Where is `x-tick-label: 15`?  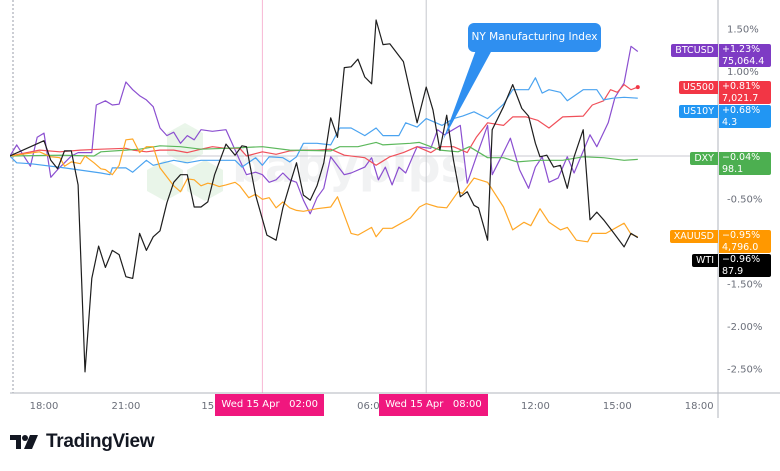 x-tick-label: 15 is located at coordinates (207, 406).